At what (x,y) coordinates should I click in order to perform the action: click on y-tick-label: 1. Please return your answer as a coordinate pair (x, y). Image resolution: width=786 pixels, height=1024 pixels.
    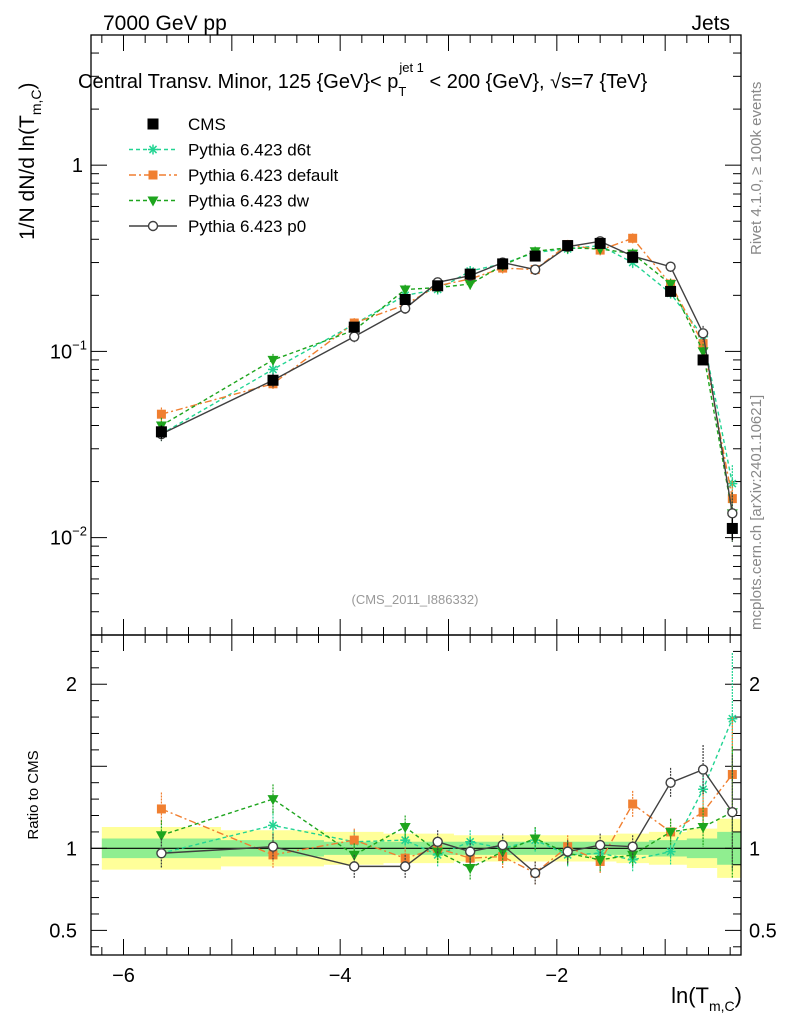
    Looking at the image, I should click on (77, 166).